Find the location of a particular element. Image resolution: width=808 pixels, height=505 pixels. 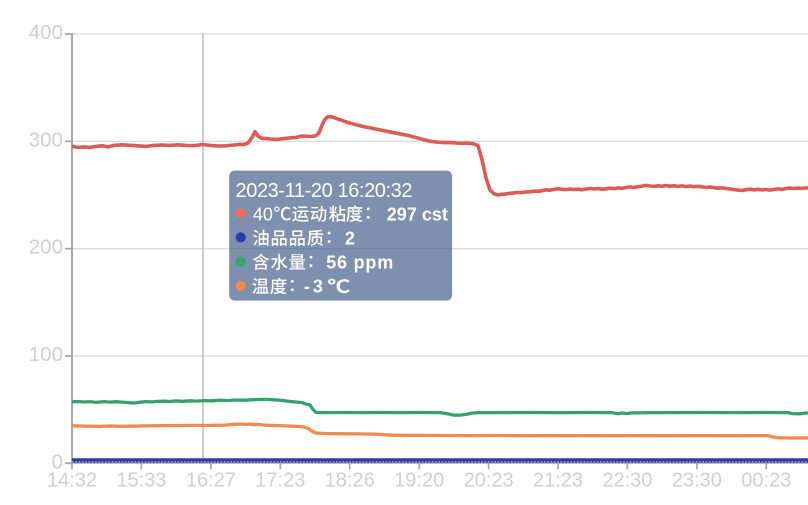

svg-text: 17:23 is located at coordinates (280, 481).